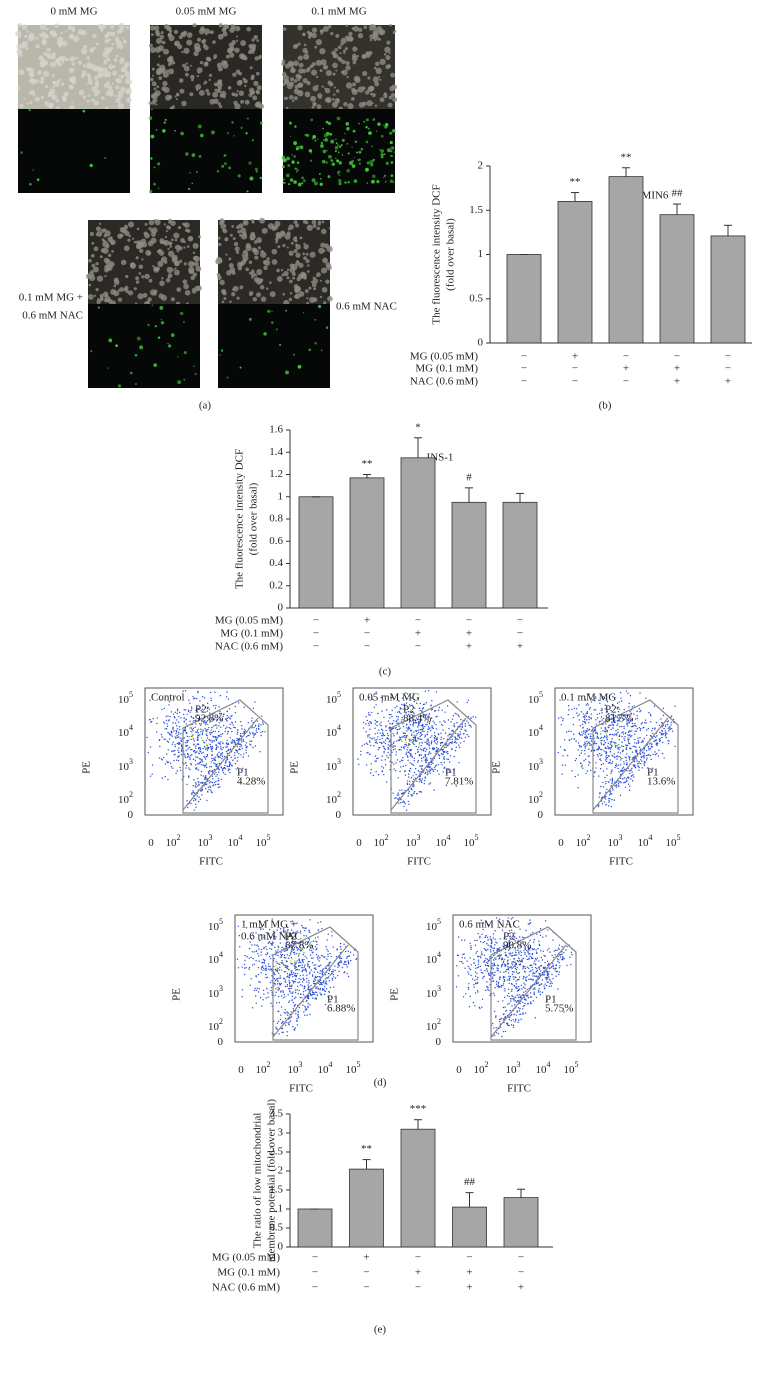  What do you see at coordinates (418, 533) in the screenshot?
I see `bar` at bounding box center [418, 533].